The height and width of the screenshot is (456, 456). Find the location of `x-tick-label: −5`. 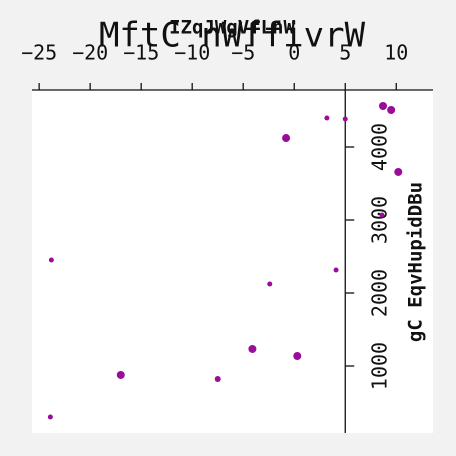

x-tick-label: −5 is located at coordinates (243, 53).